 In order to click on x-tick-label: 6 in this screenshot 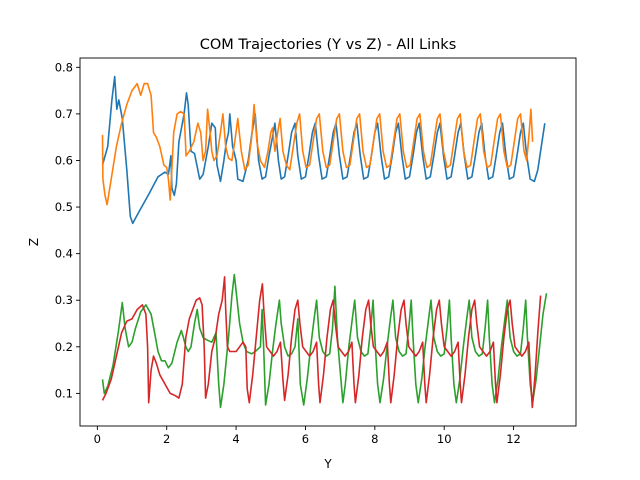, I will do `click(305, 439)`.